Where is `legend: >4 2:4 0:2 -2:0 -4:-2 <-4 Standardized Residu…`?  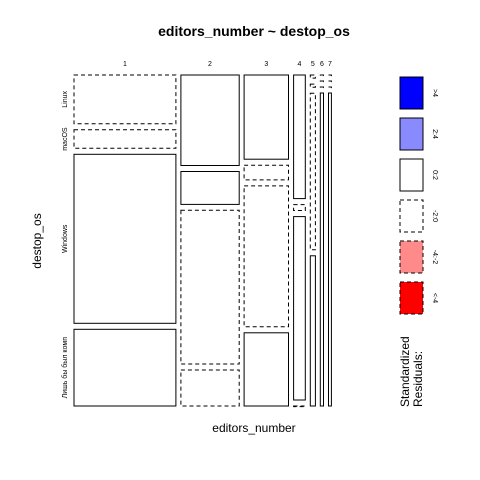
legend: >4 2:4 0:2 -2:0 -4:-2 <-4 Standardized Residu… is located at coordinates (418, 241).